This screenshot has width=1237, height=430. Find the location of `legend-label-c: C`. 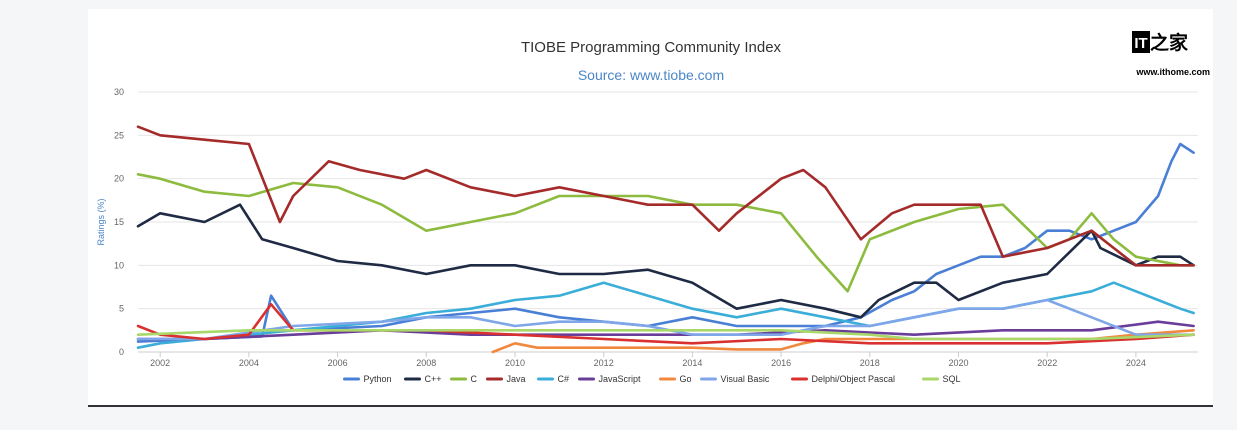

legend-label-c: C is located at coordinates (474, 379).